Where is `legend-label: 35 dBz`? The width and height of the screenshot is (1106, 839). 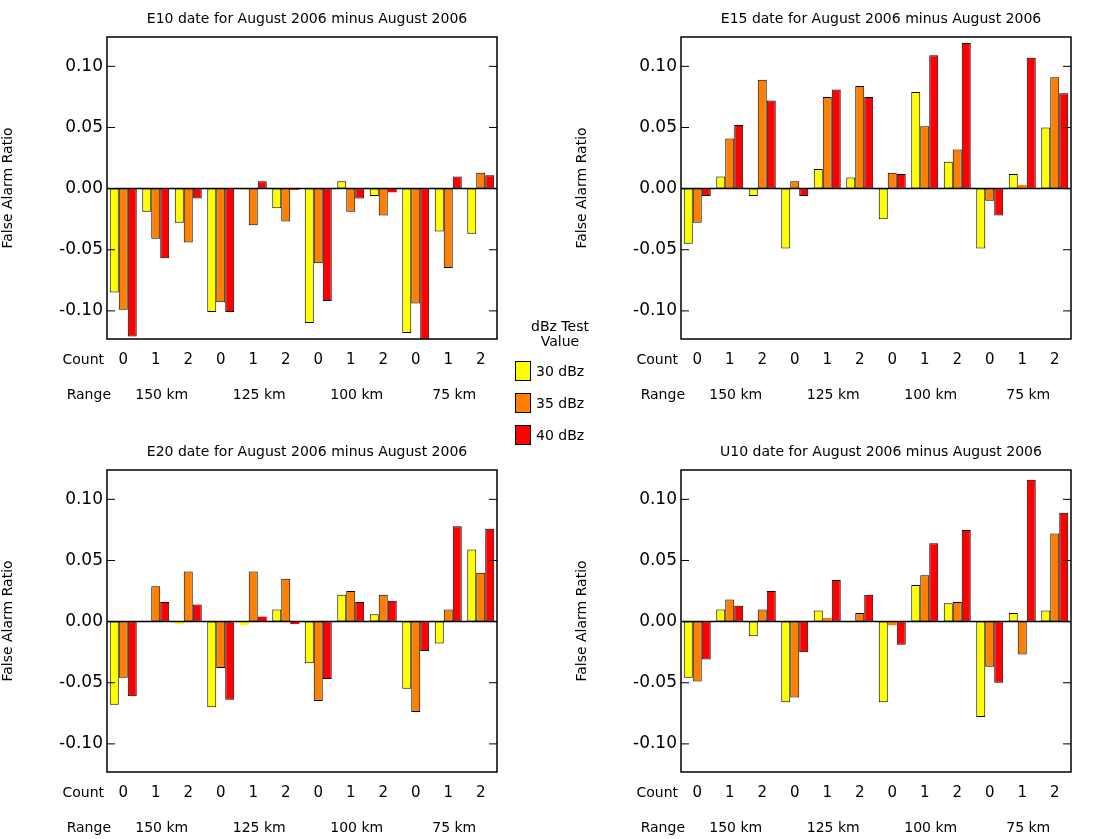 legend-label: 35 dBz is located at coordinates (560, 403).